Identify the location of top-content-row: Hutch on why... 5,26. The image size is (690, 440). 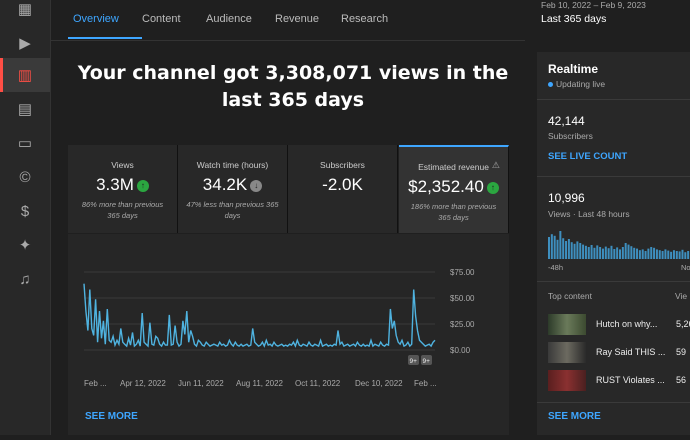
(619, 325).